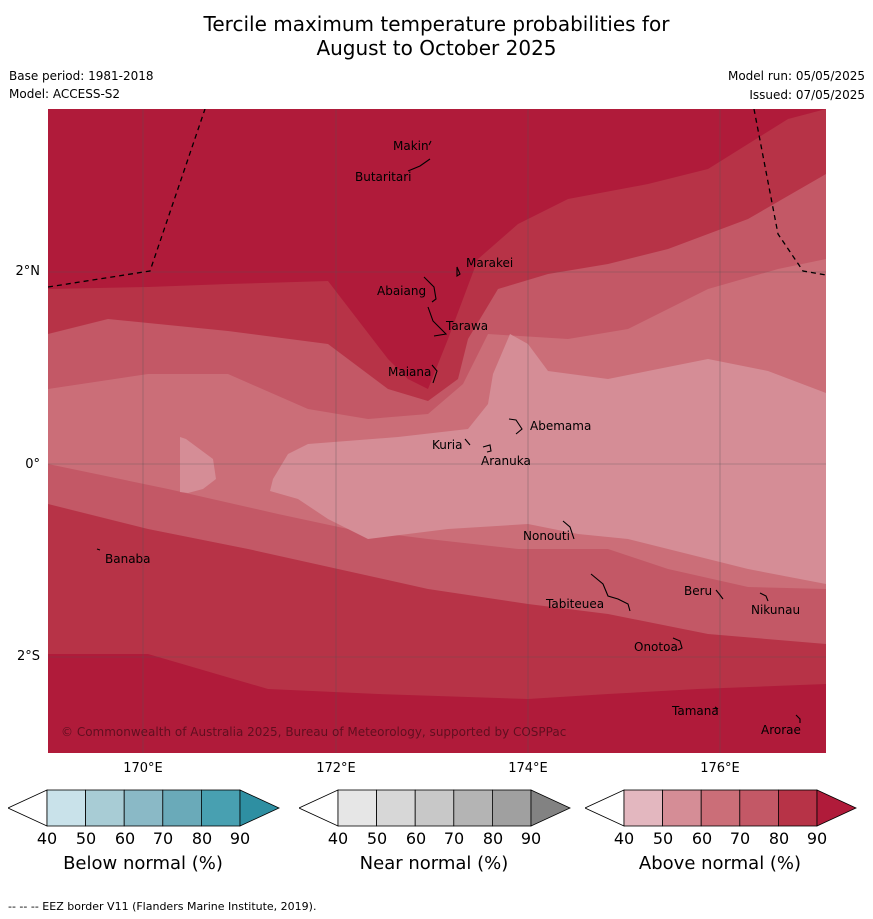  What do you see at coordinates (560, 426) in the screenshot?
I see `place-label: Abemama` at bounding box center [560, 426].